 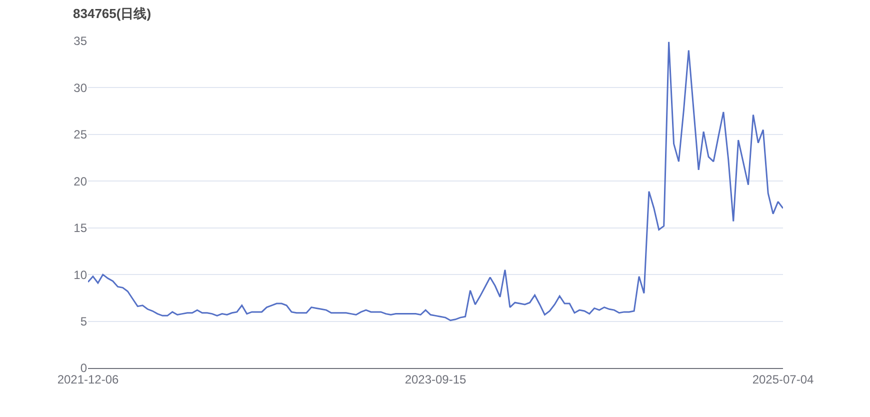 What do you see at coordinates (81, 87) in the screenshot?
I see `y-tick-label: 30` at bounding box center [81, 87].